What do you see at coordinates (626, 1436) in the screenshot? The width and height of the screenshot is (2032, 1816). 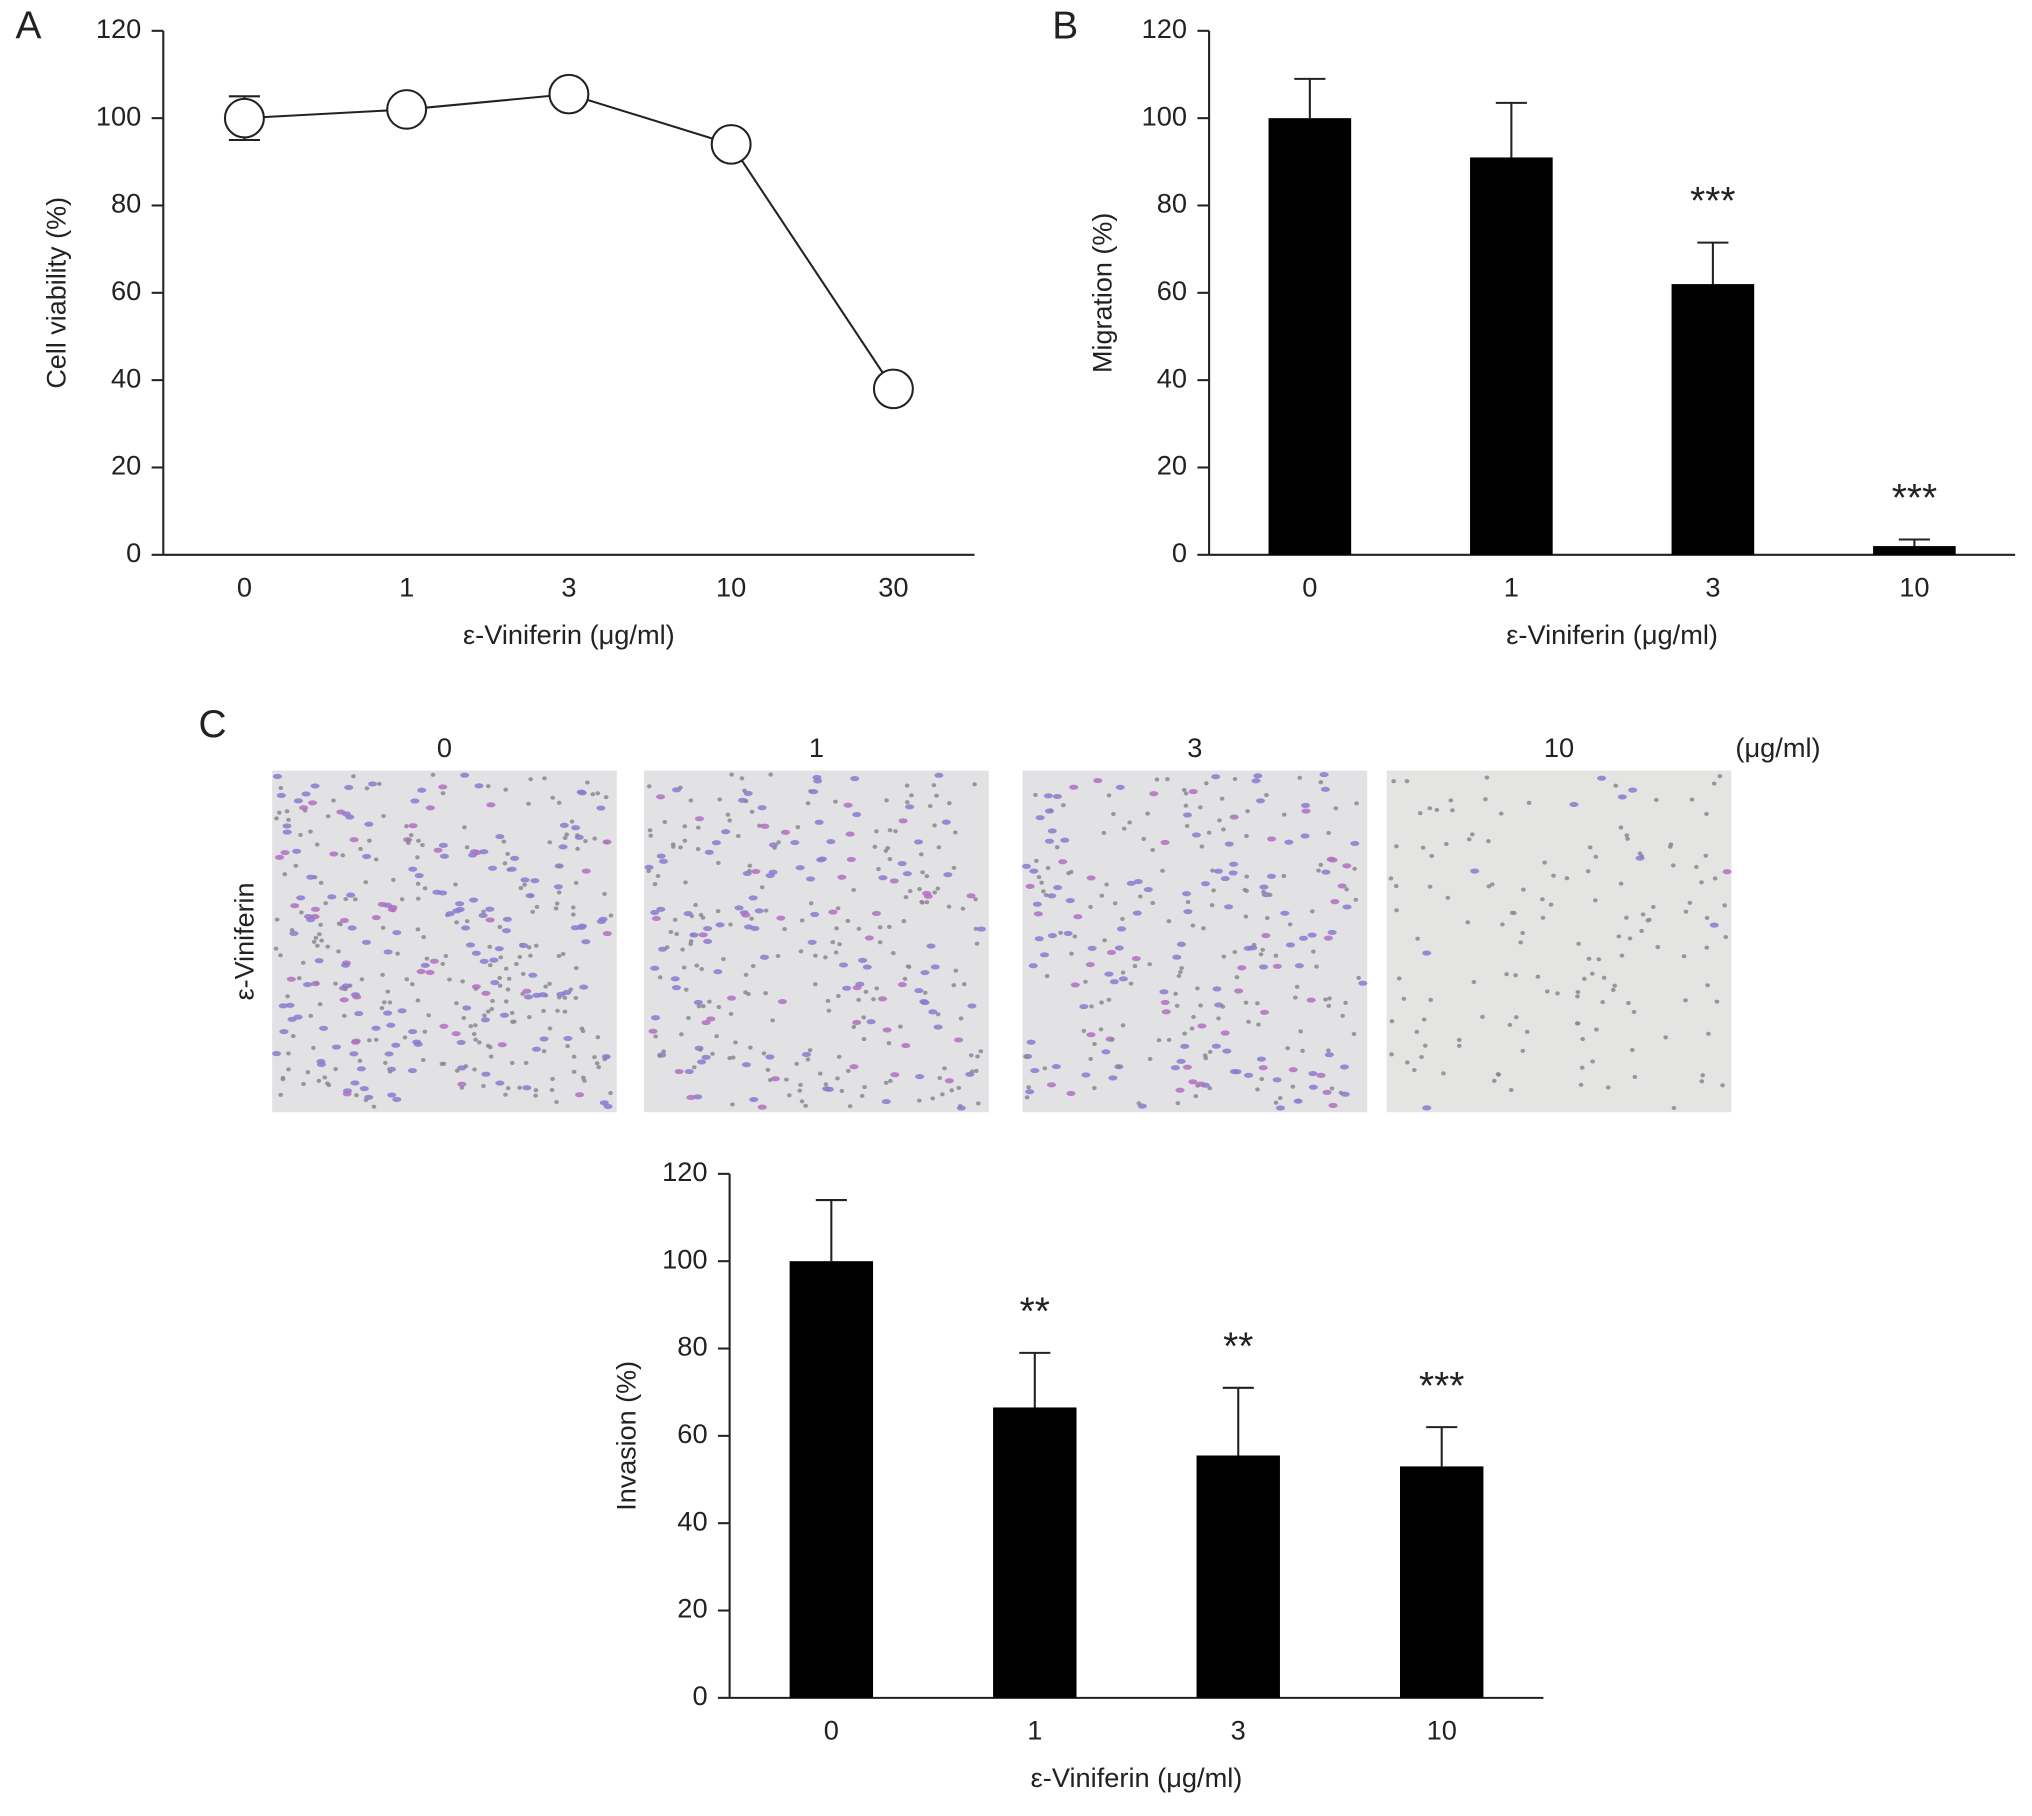 I see `y-axis-label: Invasion (%)` at bounding box center [626, 1436].